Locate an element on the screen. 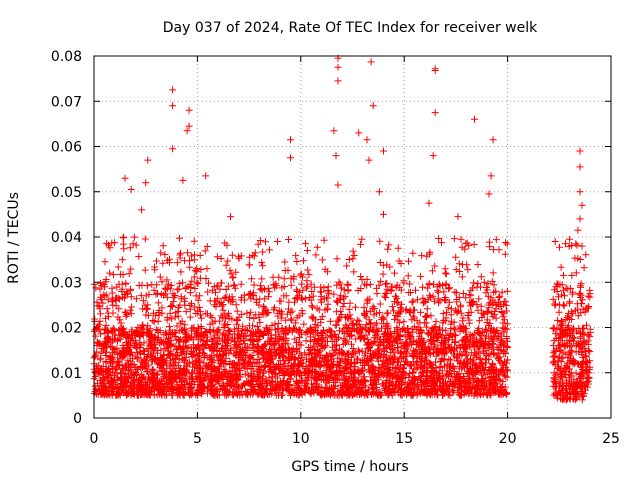  y-tick-label: 0.01 is located at coordinates (66, 374).